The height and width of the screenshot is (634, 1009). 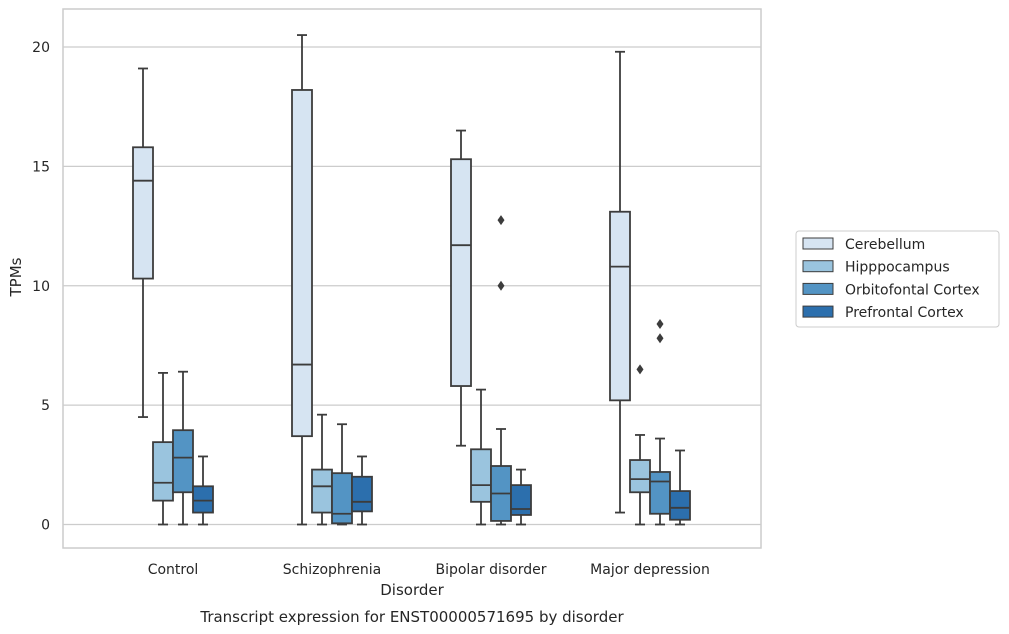 I want to click on legend-label: Cerebellum, so click(x=885, y=245).